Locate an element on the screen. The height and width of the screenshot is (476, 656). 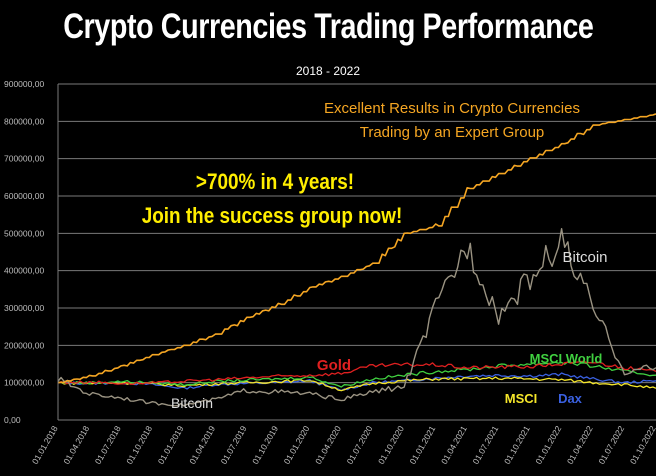
y-tick-label: 900000,00 is located at coordinates (24, 84).